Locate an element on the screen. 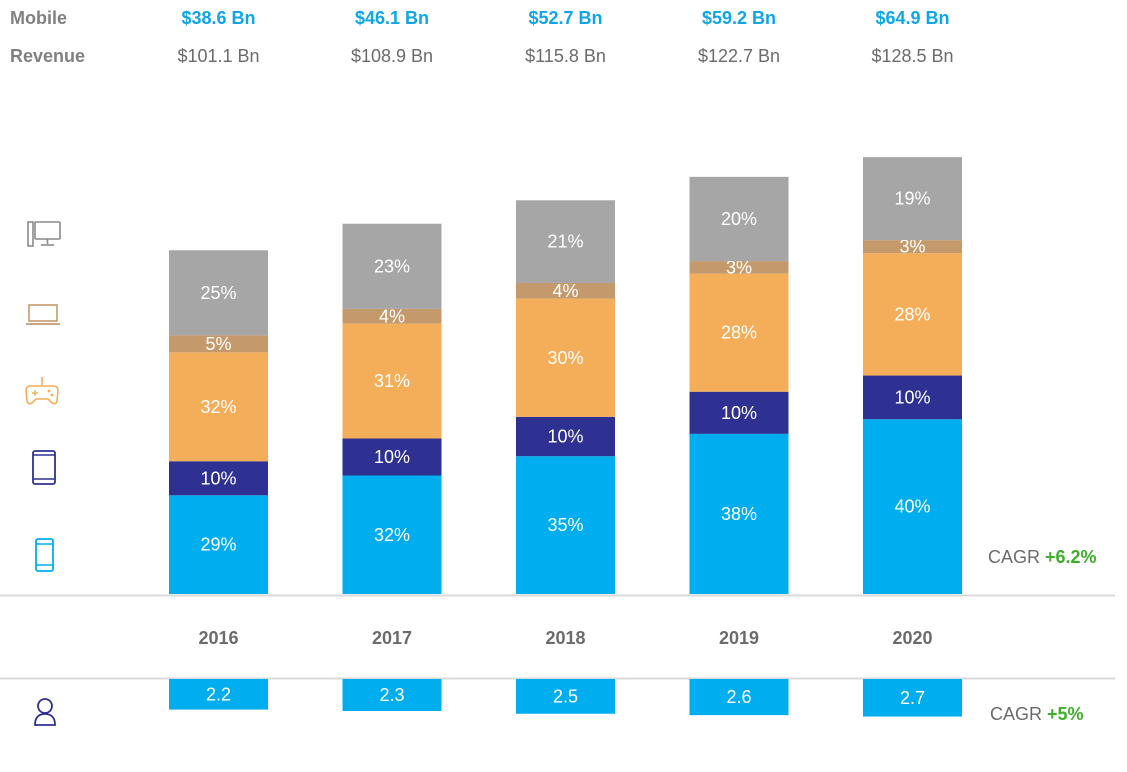  revenue-cagr: CAGR +6.2% is located at coordinates (1042, 557).